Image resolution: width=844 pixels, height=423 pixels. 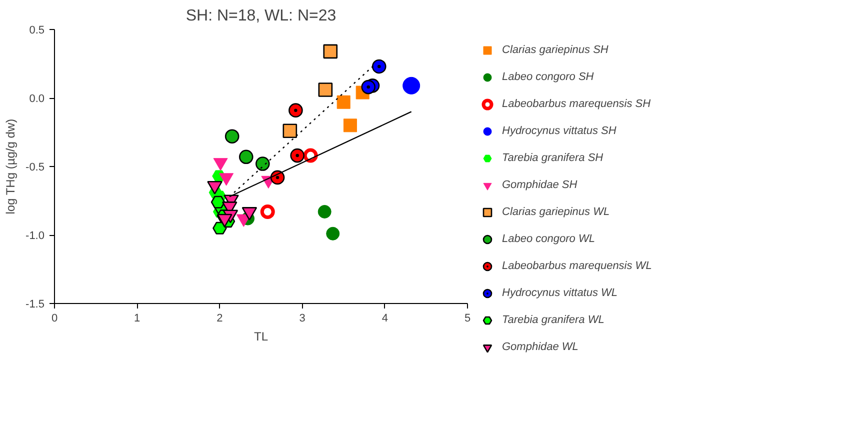 I want to click on legend-label: Hydrocynus vittatus WL, so click(x=560, y=293).